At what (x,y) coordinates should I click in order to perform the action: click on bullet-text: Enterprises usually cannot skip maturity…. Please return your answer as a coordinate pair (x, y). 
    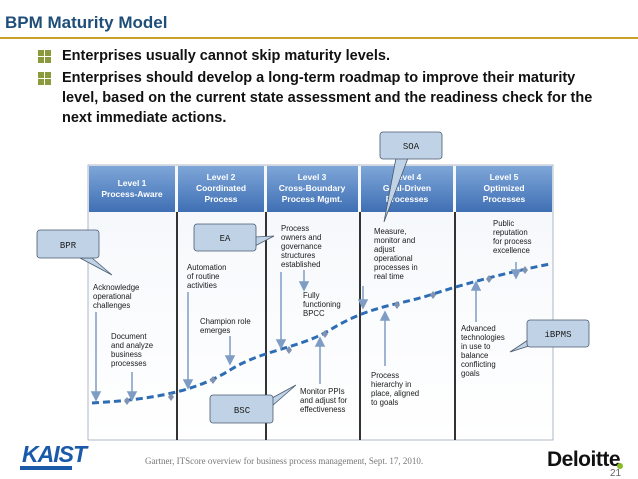
    Looking at the image, I should click on (226, 56).